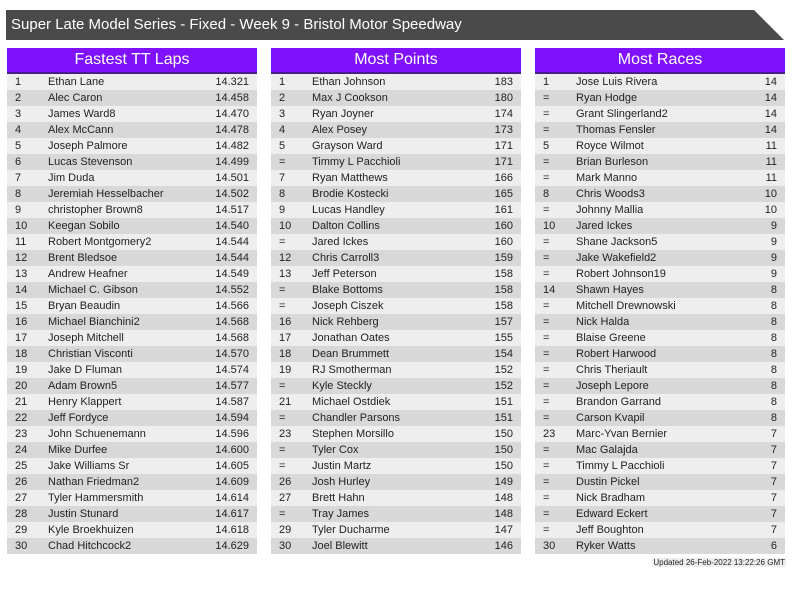 Image resolution: width=800 pixels, height=600 pixels. I want to click on rank-cell: 10, so click(549, 226).